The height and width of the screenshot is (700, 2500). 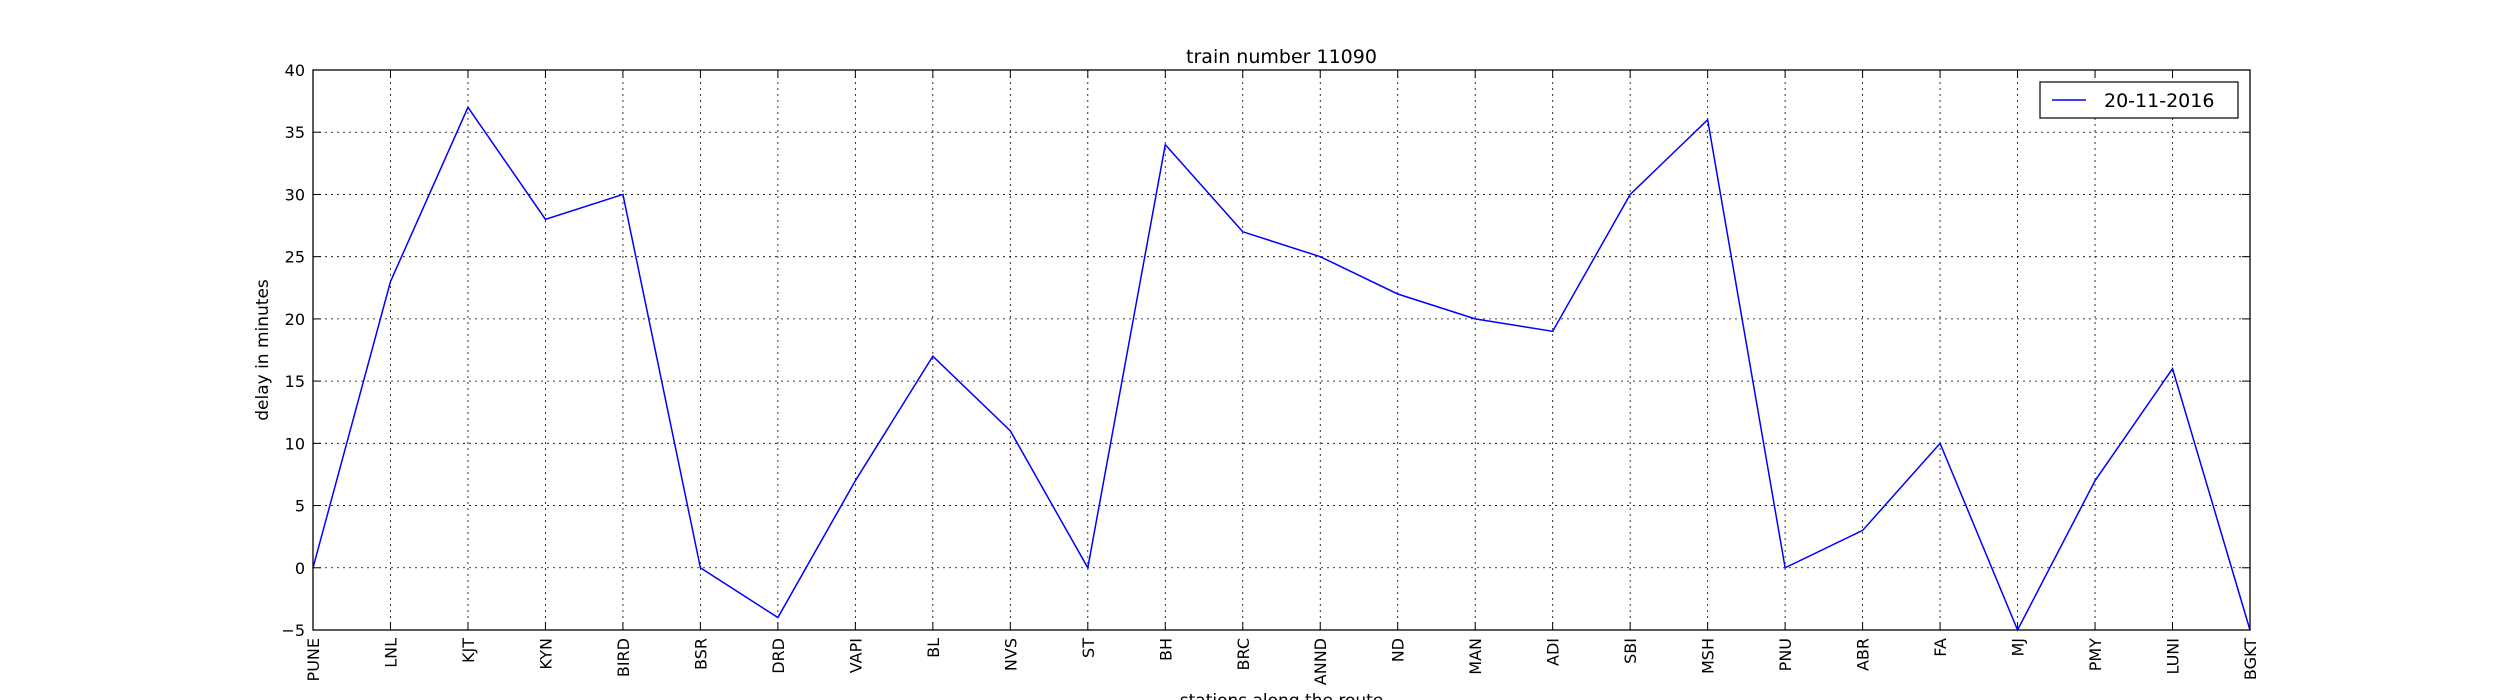 What do you see at coordinates (263, 350) in the screenshot?
I see `y-axis-label: delay in minutes` at bounding box center [263, 350].